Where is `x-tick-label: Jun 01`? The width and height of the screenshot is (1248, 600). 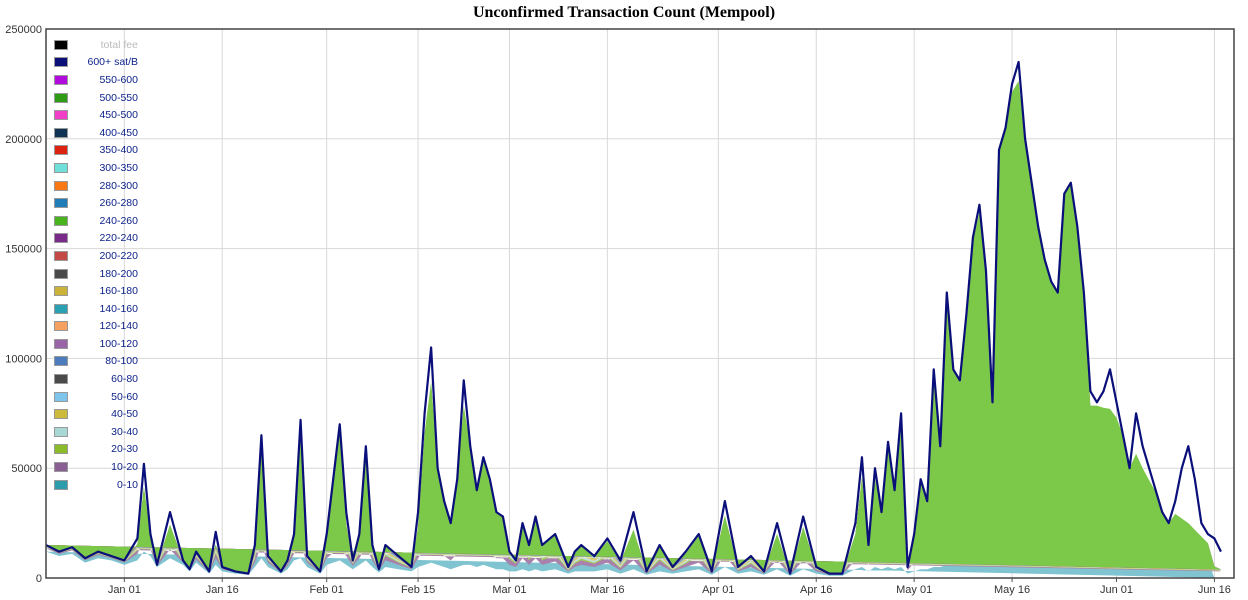 x-tick-label: Jun 01 is located at coordinates (1116, 590).